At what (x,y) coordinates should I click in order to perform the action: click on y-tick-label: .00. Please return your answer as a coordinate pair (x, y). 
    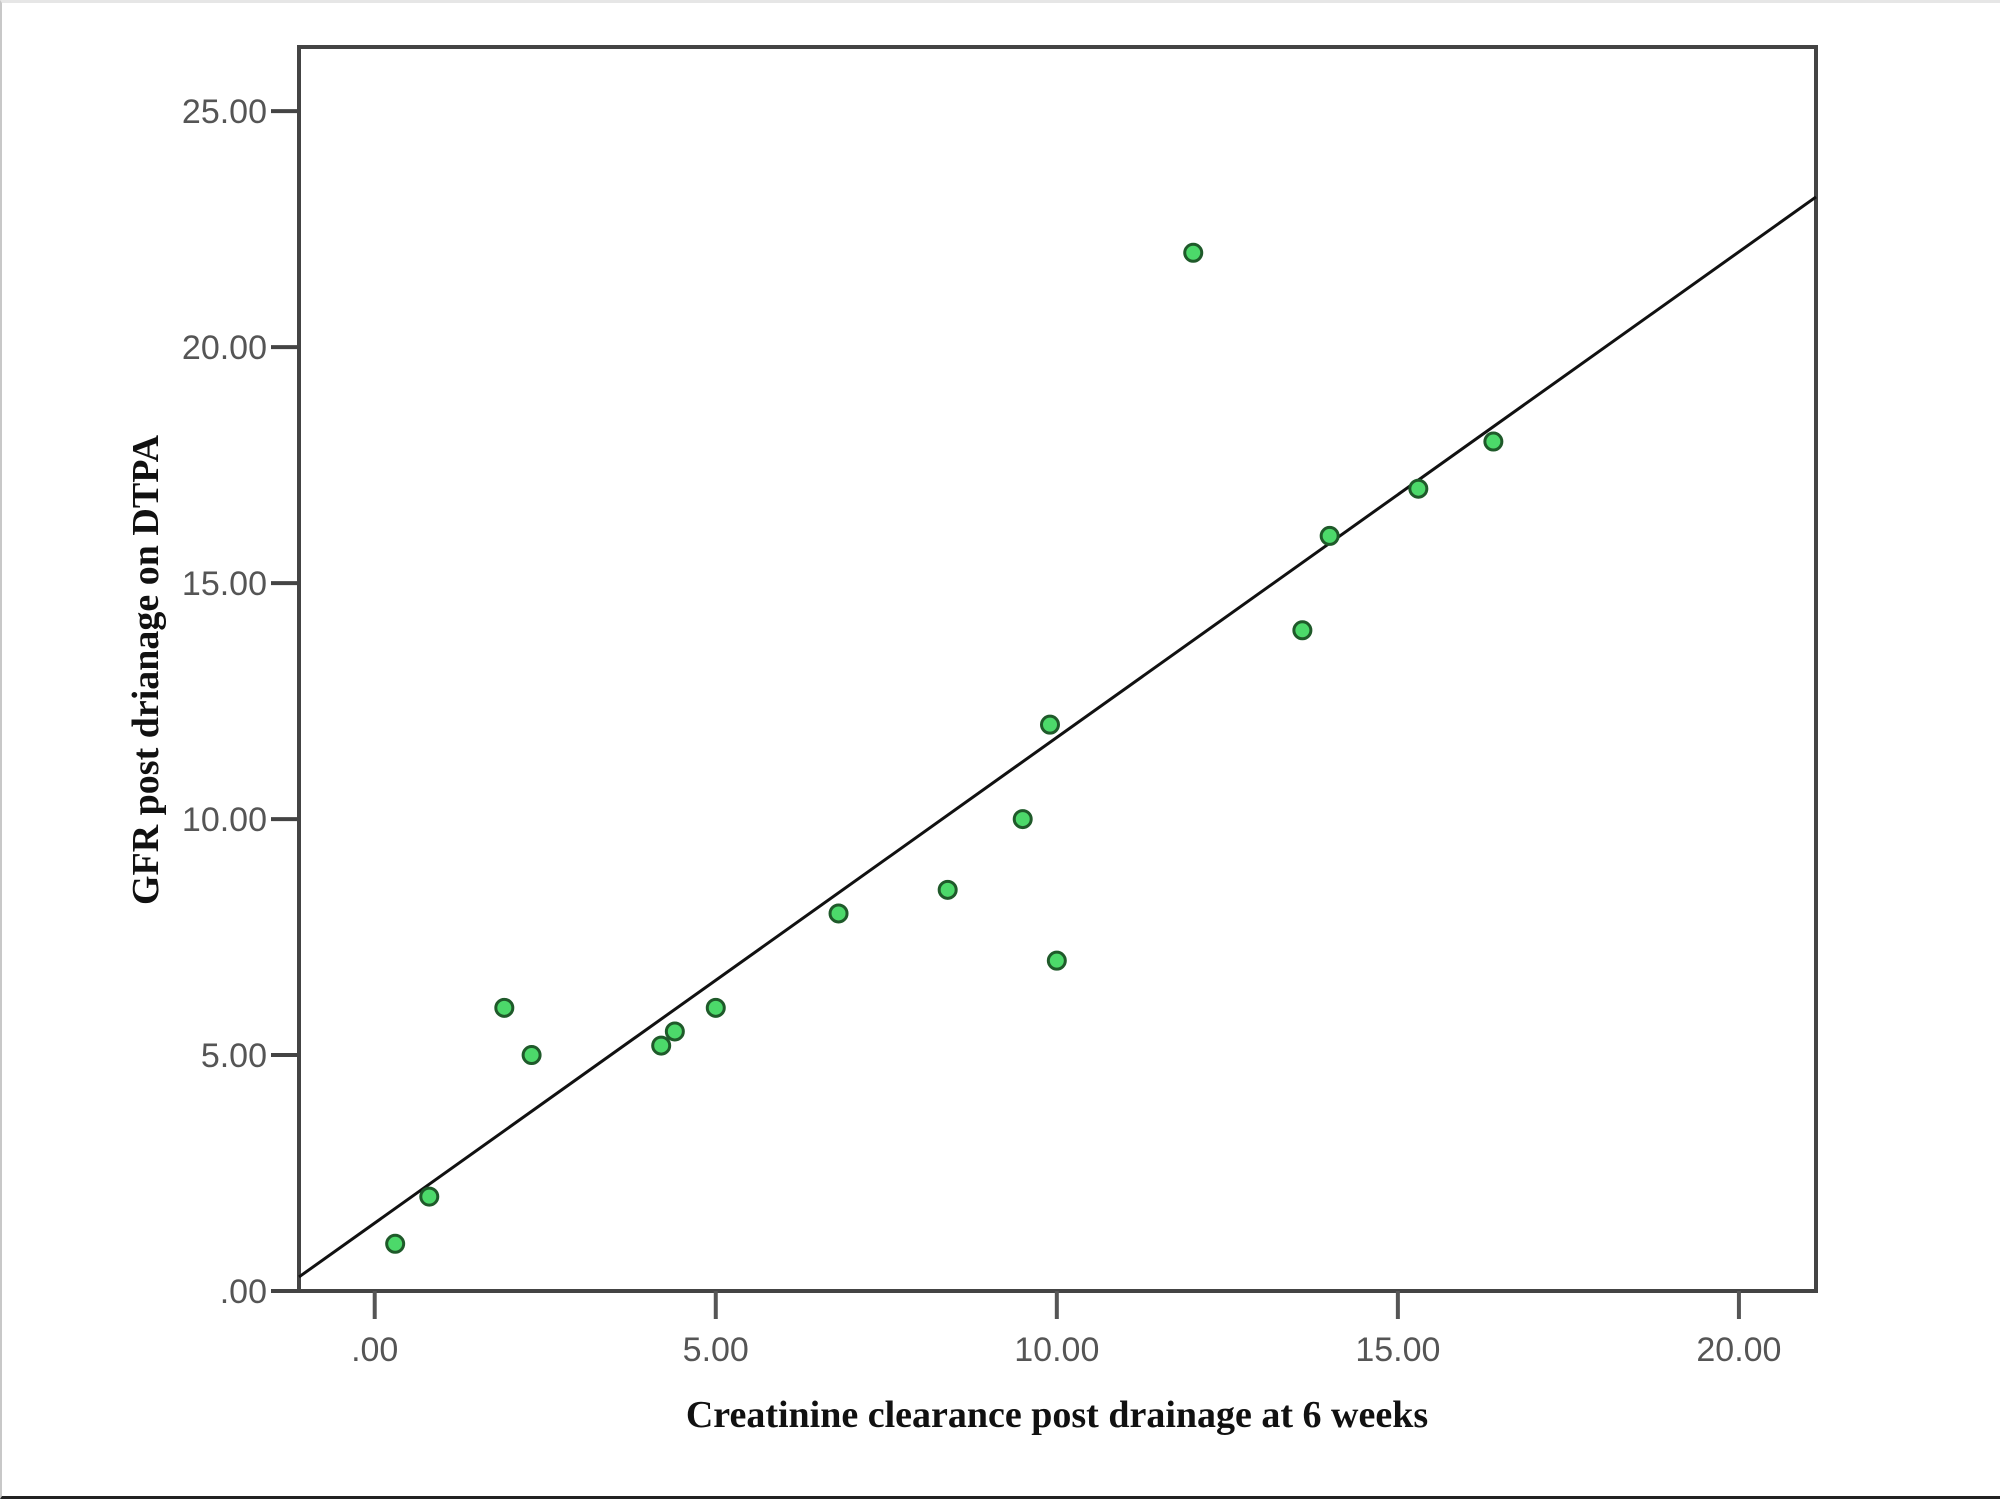
    Looking at the image, I should click on (243, 1292).